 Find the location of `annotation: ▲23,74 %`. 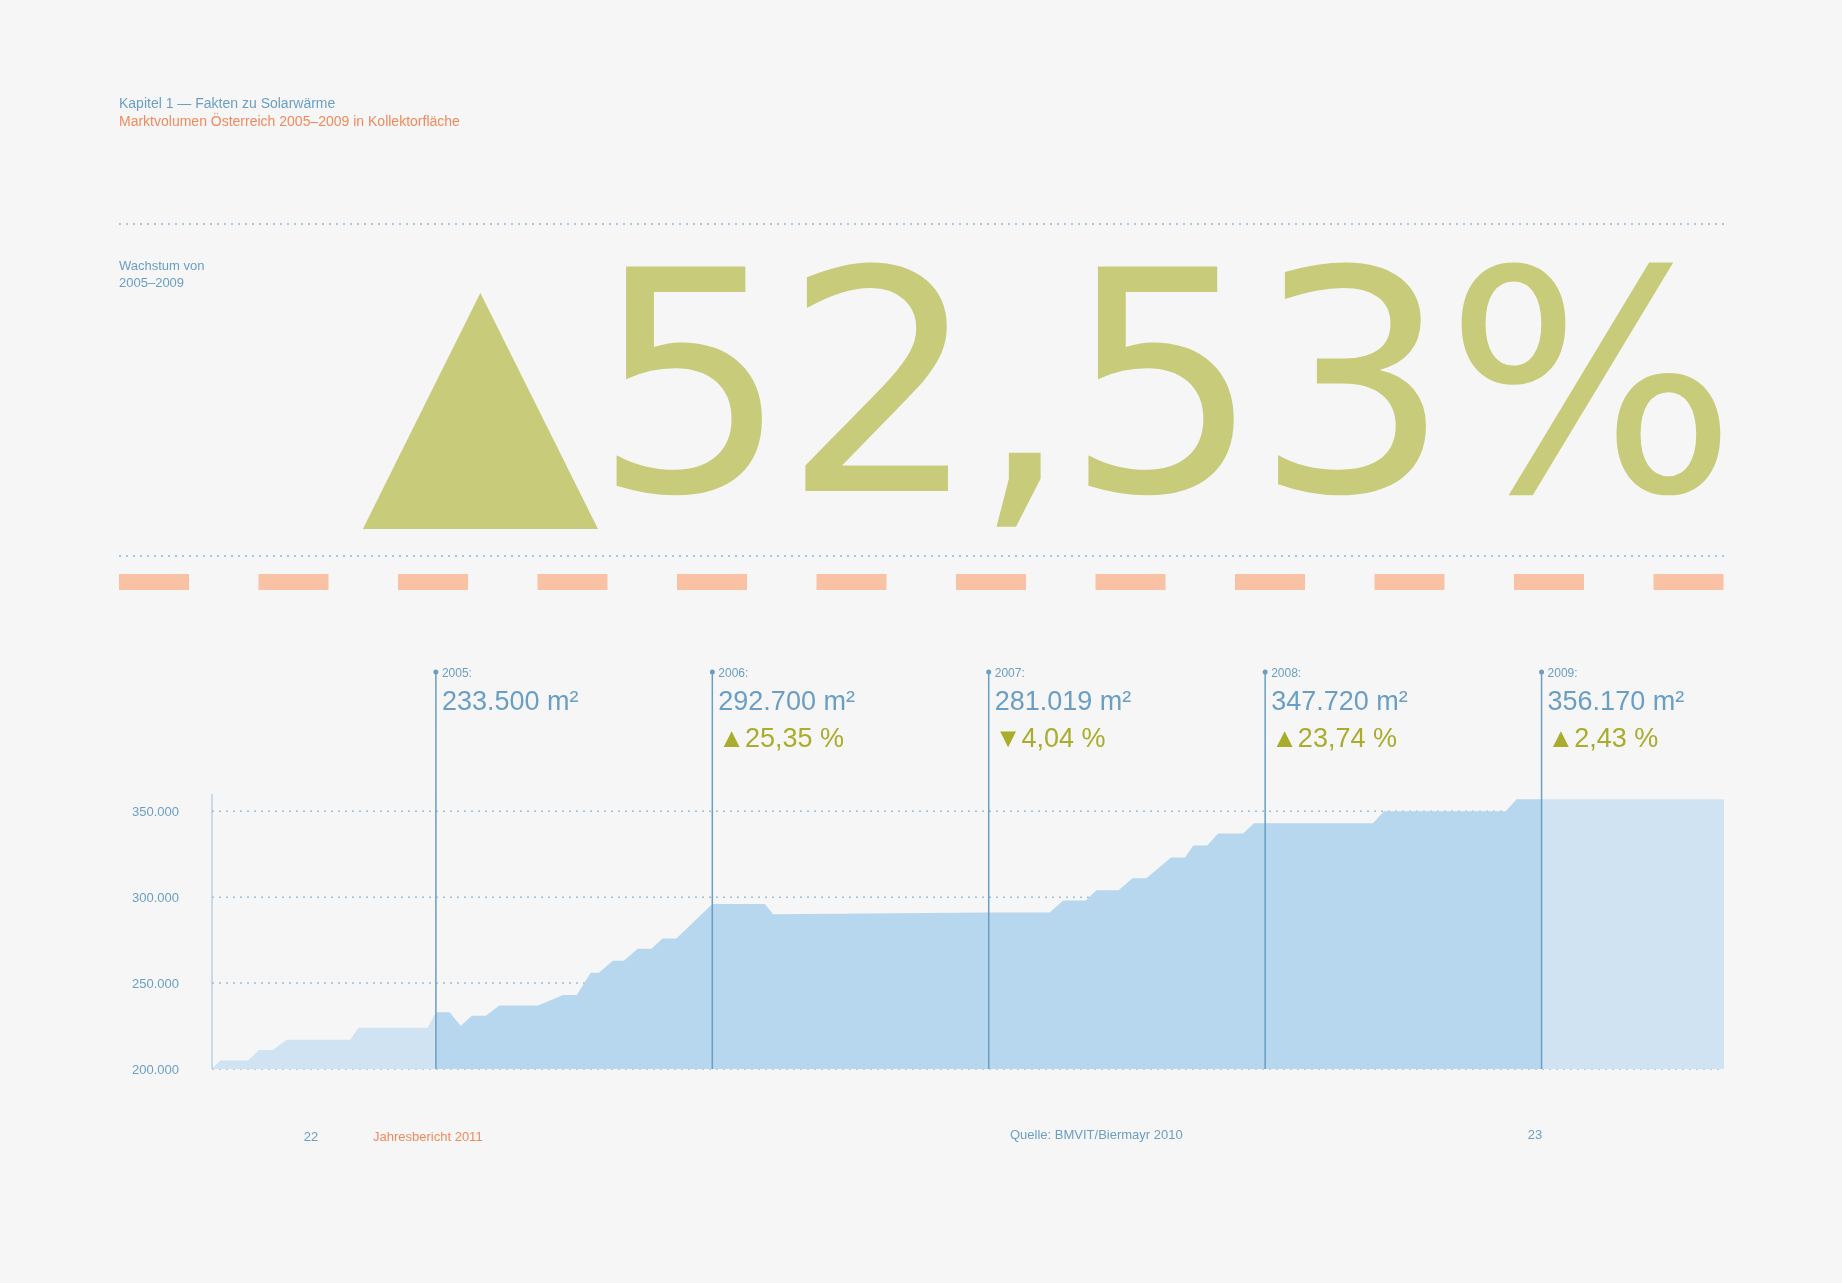

annotation: ▲23,74 % is located at coordinates (1334, 738).